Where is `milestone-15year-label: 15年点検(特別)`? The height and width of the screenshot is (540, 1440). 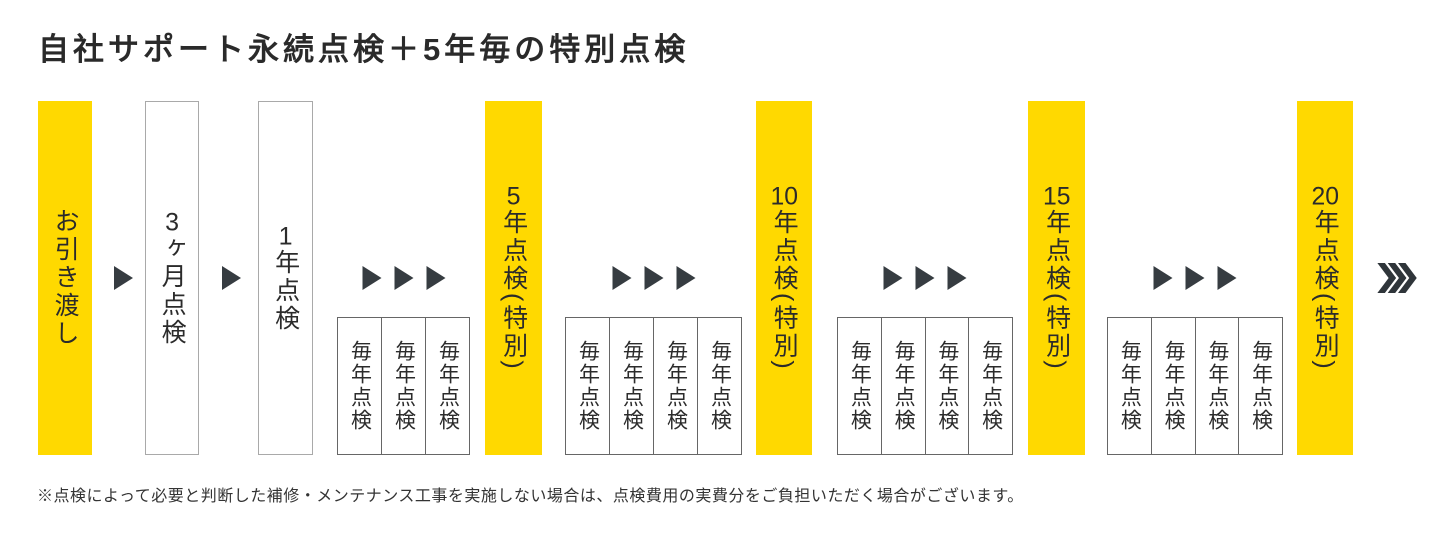 milestone-15year-label: 15年点検(特別) is located at coordinates (1056, 278).